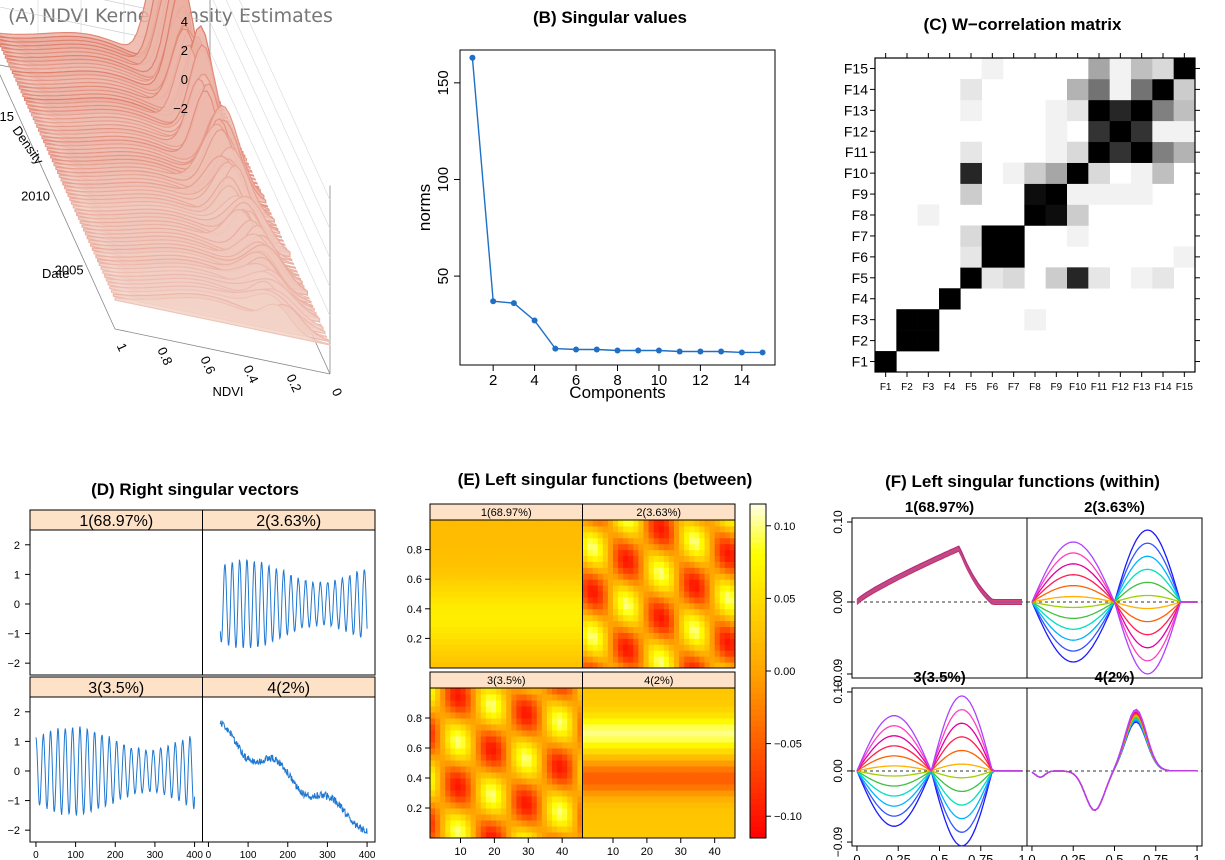 The height and width of the screenshot is (860, 1225). Describe the element at coordinates (207, 365) in the screenshot. I see `a-x-tick: 0.6` at that location.